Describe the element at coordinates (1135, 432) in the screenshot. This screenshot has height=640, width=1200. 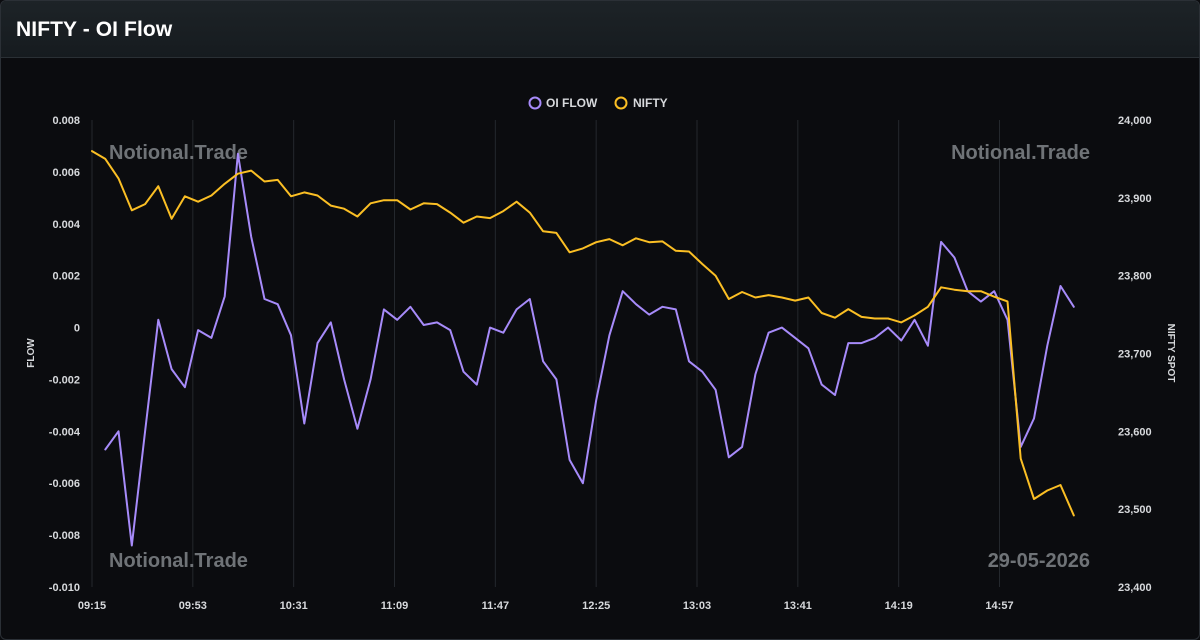
I see `right-tick-label: 23,600` at that location.